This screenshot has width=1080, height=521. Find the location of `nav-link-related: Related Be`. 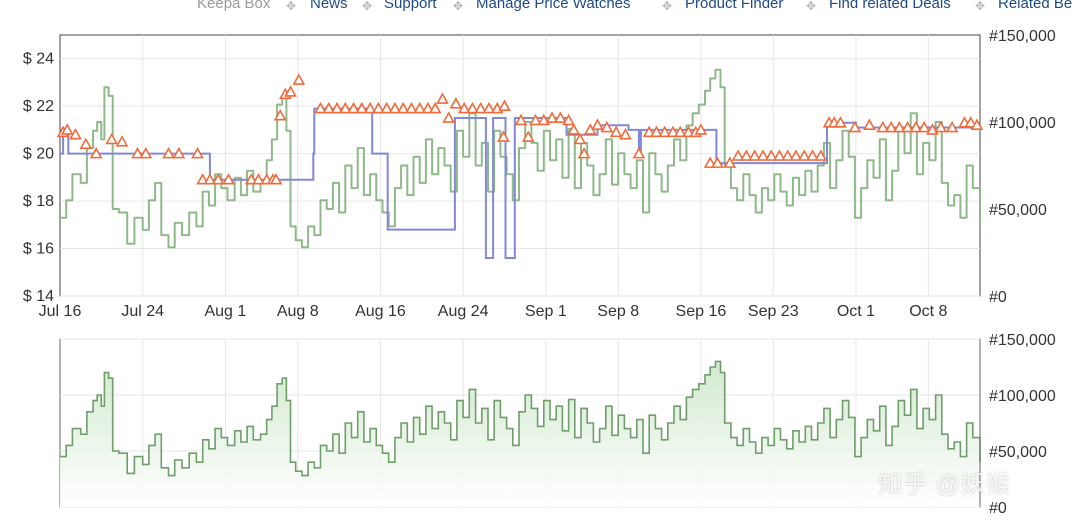

nav-link-related: Related Be is located at coordinates (1035, 6).